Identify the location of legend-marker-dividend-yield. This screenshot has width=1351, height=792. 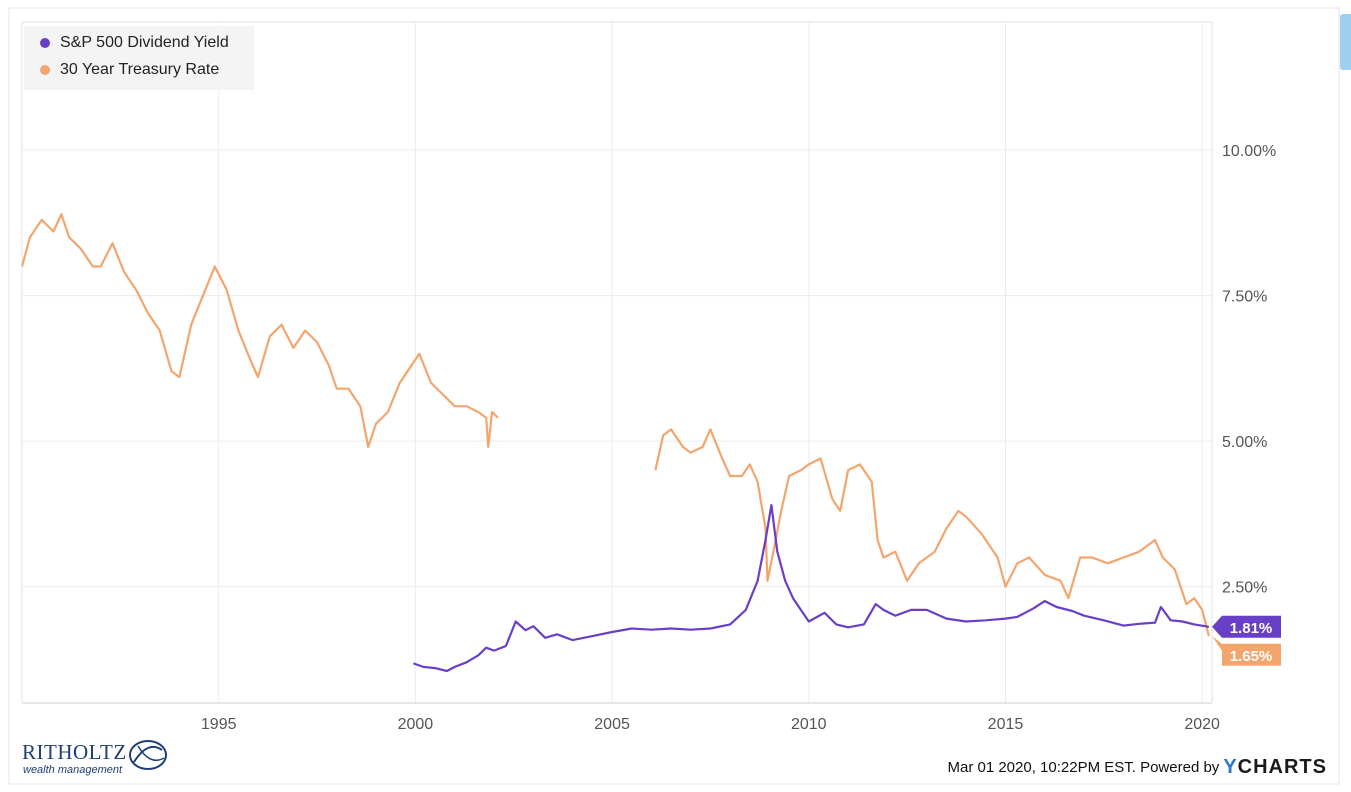
(45, 43).